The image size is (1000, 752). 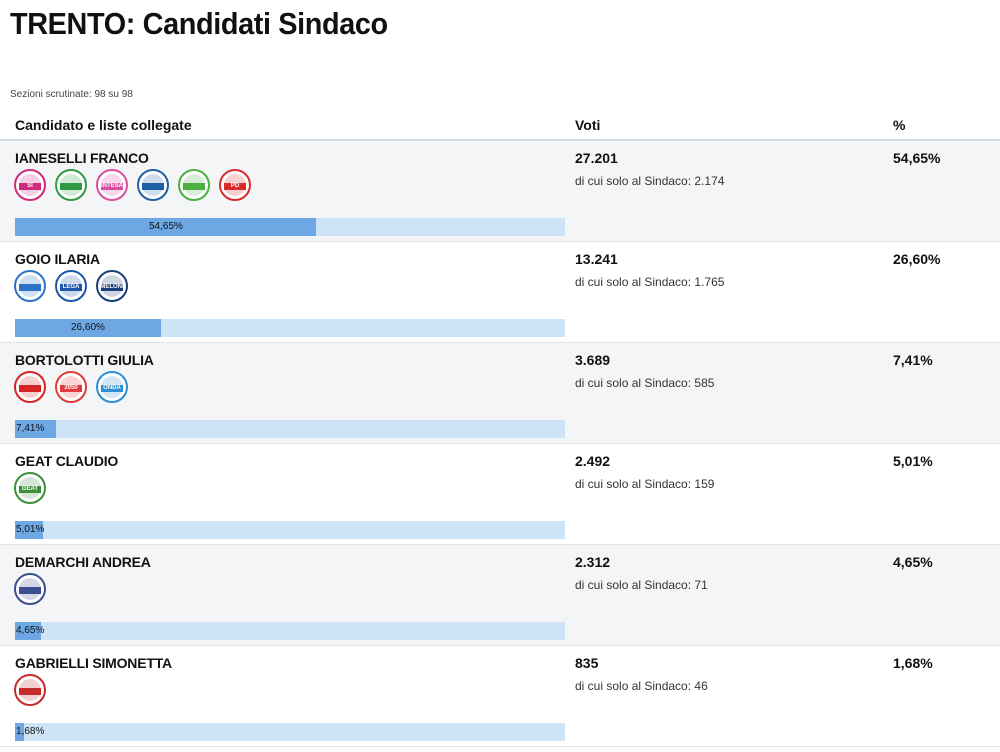 I want to click on rifondazione-logo-icon, so click(x=30, y=387).